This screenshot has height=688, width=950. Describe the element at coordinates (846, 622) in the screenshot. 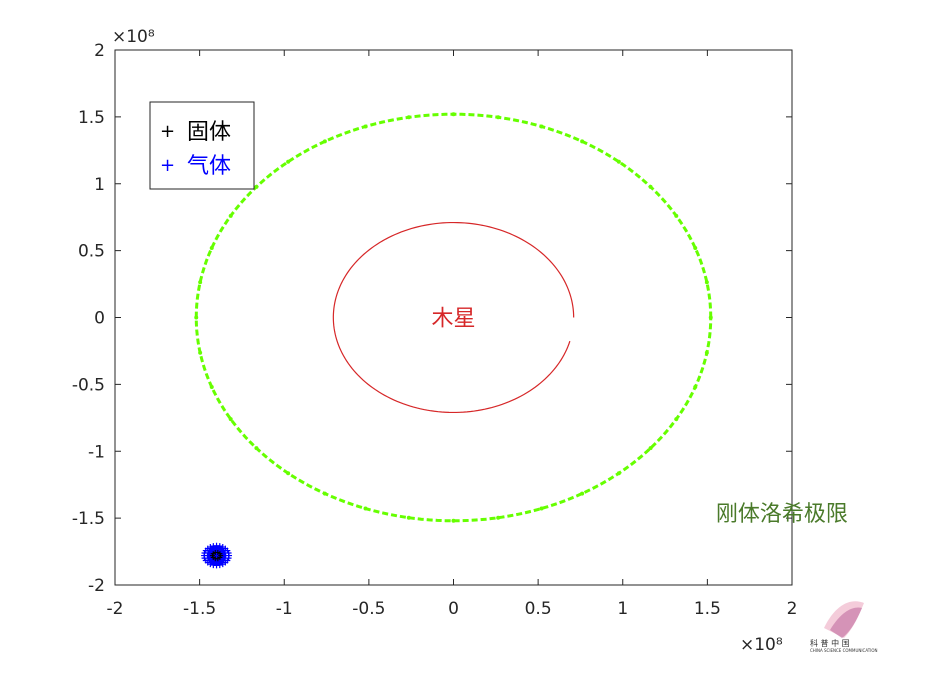

I see `logo-wing-inner-icon` at that location.